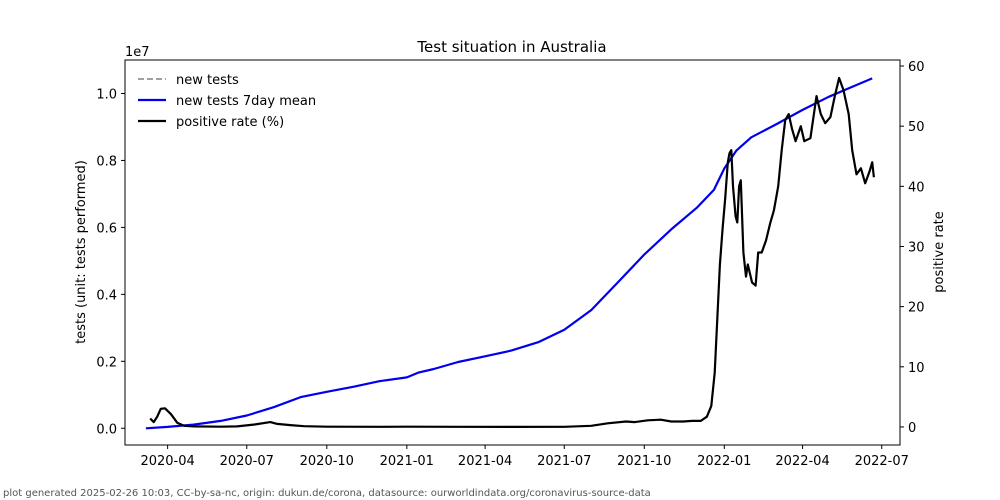 This screenshot has height=500, width=1000. Describe the element at coordinates (644, 461) in the screenshot. I see `x-tick-label: 2021-10` at that location.